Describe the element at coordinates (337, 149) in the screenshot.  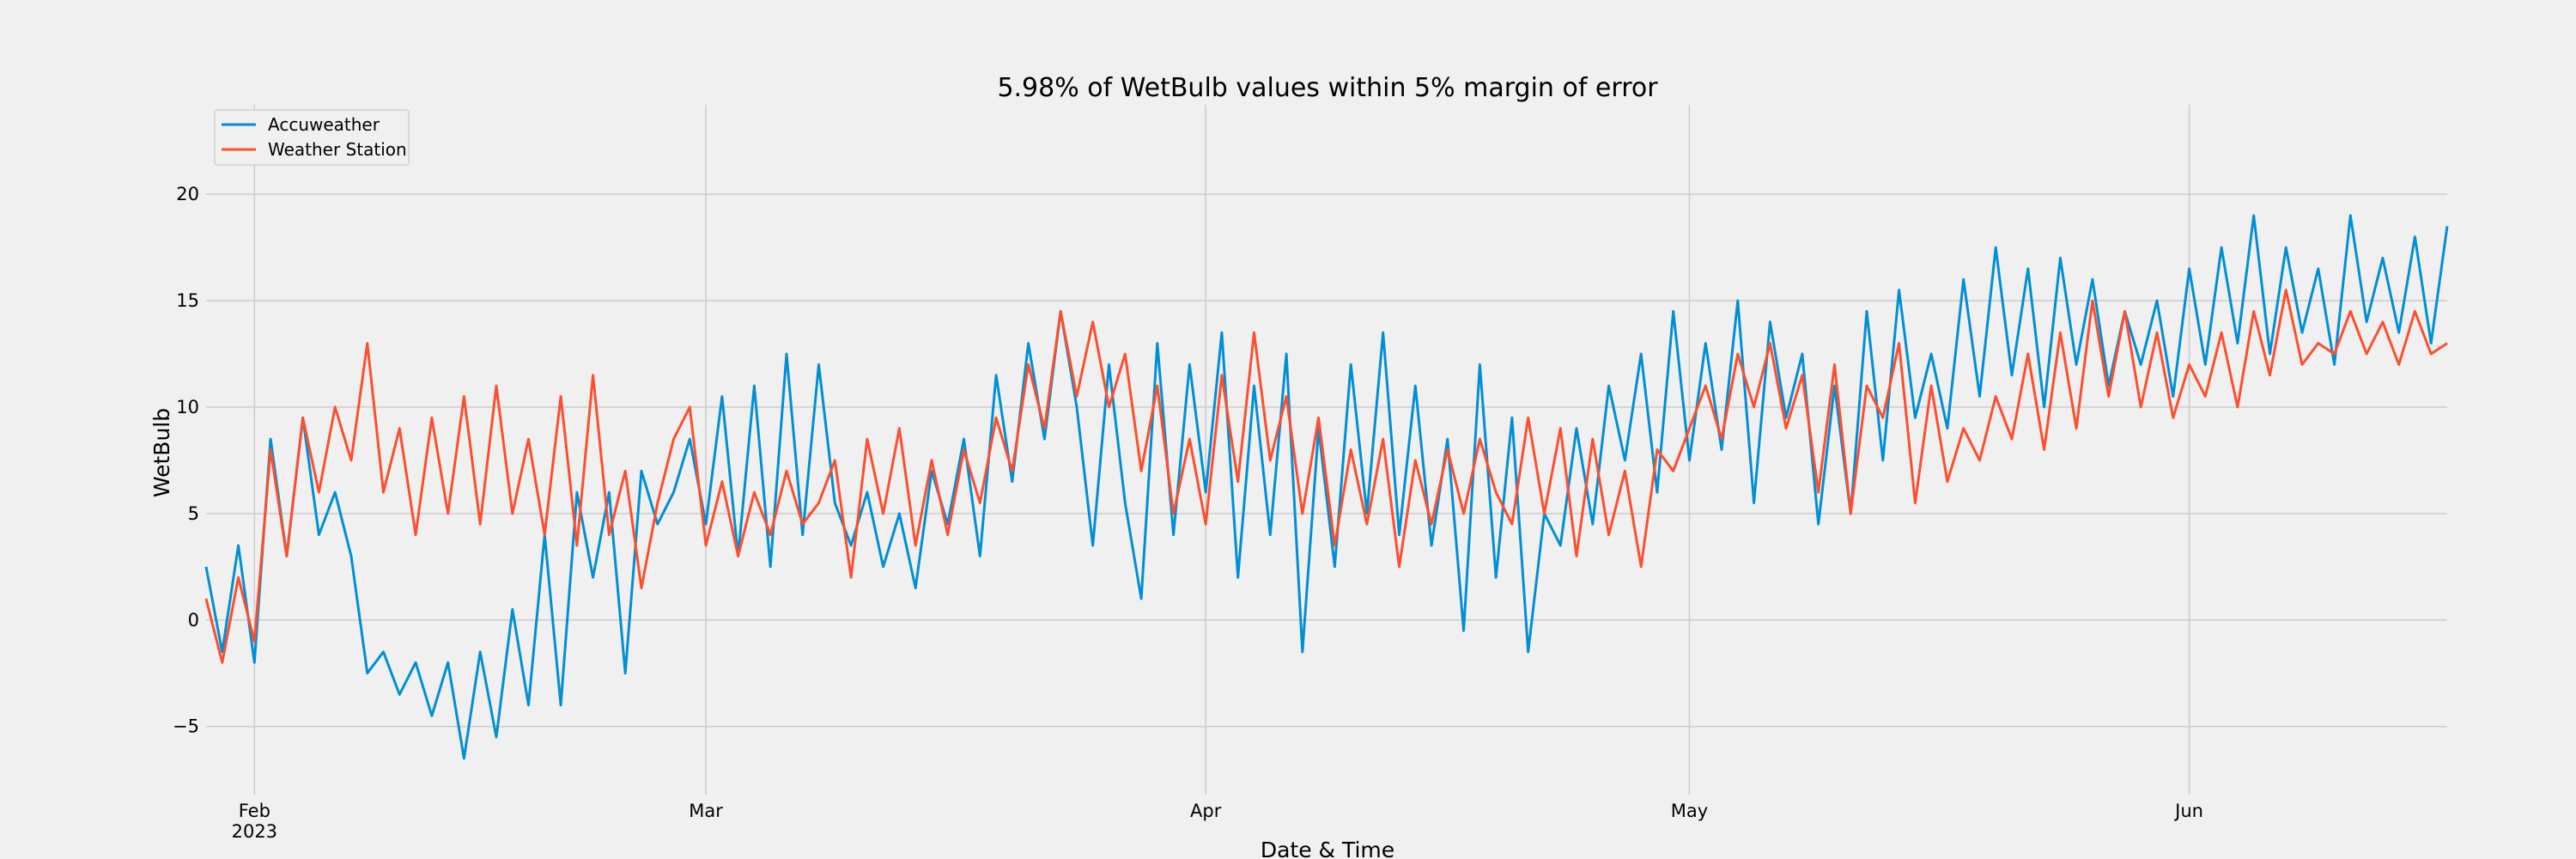
I see `legend-label-weather-station: Weather Station` at that location.